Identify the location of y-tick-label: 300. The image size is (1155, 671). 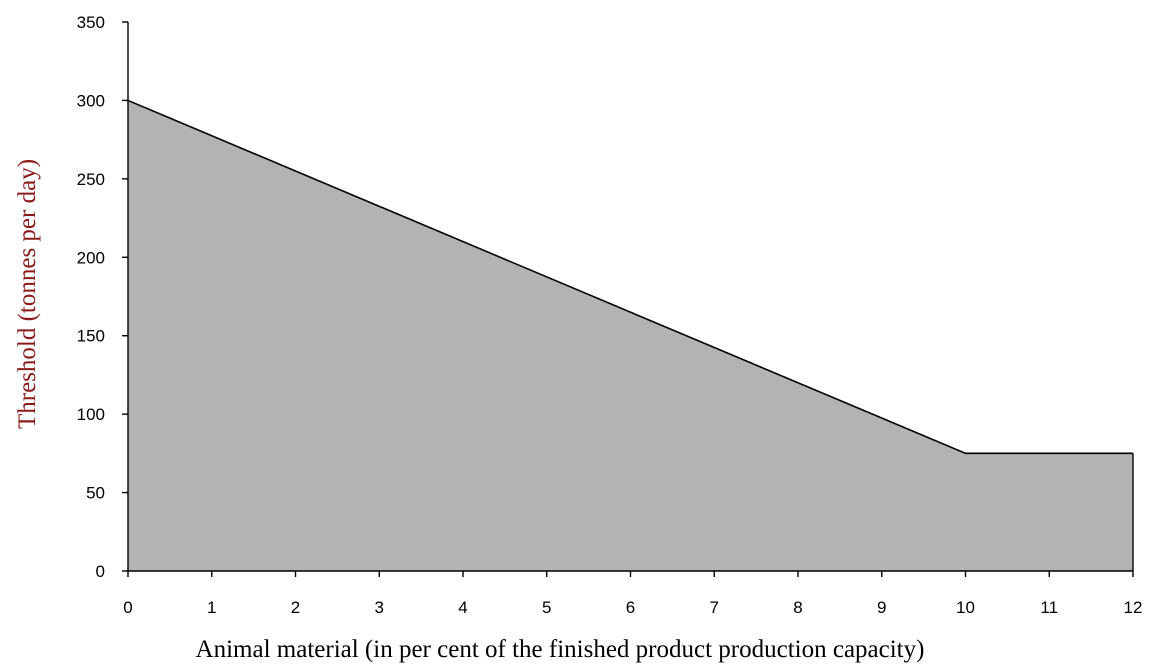
(91, 100).